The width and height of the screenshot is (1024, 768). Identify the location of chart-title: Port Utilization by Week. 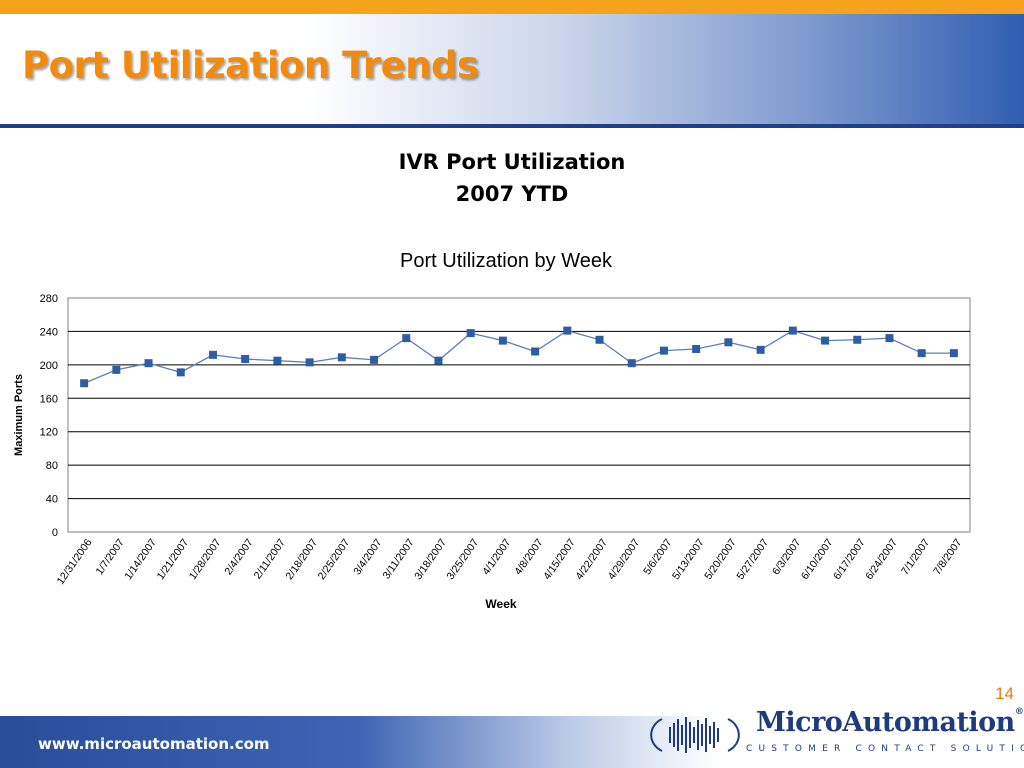
(506, 261).